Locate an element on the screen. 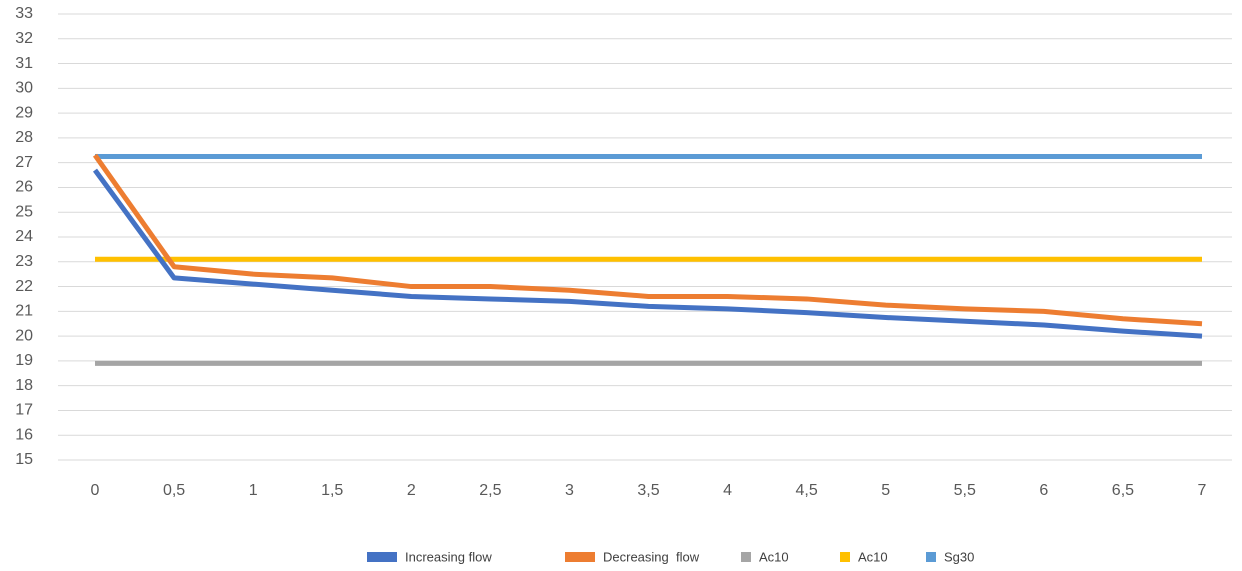 The height and width of the screenshot is (571, 1242). x-tick-label: 5,5 is located at coordinates (965, 490).